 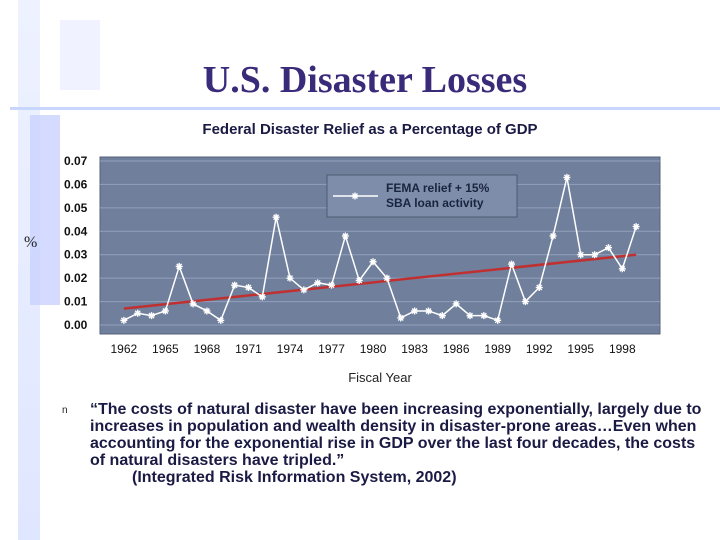 I want to click on decorative-title-underline, so click(x=365, y=108).